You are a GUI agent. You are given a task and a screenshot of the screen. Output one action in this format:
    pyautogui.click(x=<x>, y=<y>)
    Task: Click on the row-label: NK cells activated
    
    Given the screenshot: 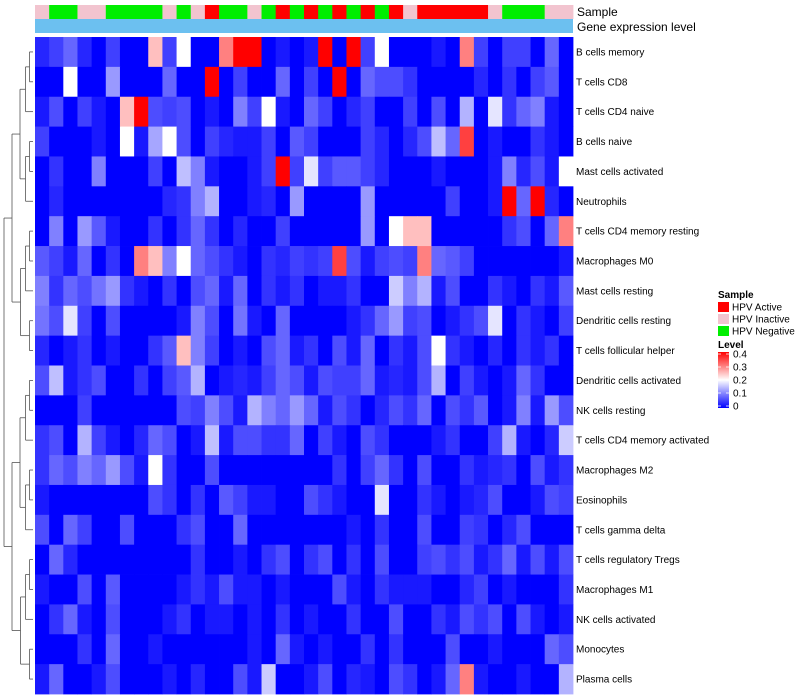 What is the action you would take?
    pyautogui.click(x=615, y=620)
    